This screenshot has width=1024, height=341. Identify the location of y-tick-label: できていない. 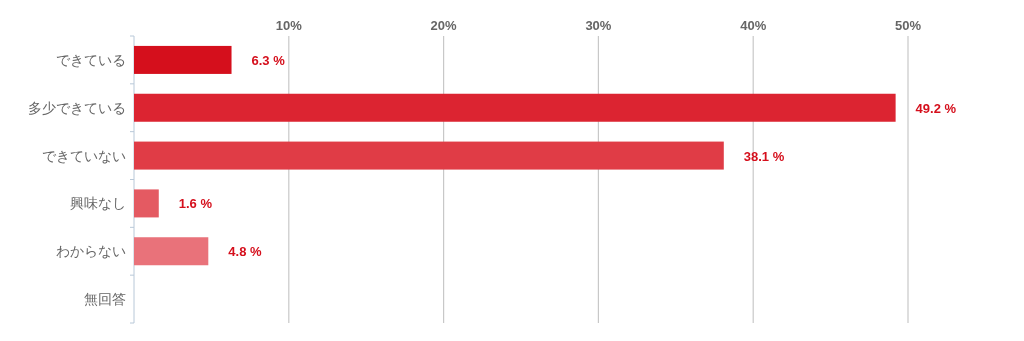
(84, 155).